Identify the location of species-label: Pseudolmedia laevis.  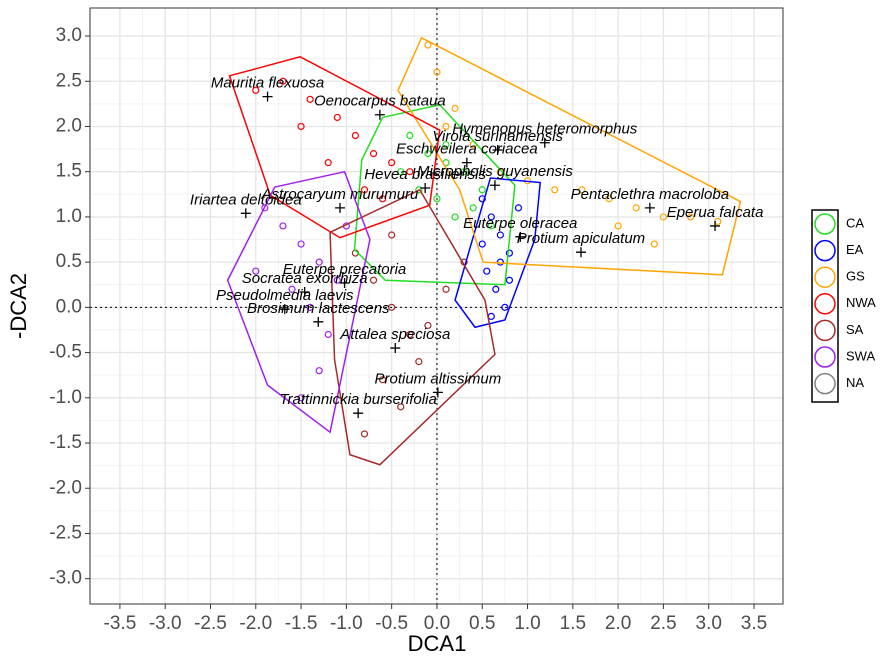
(285, 295).